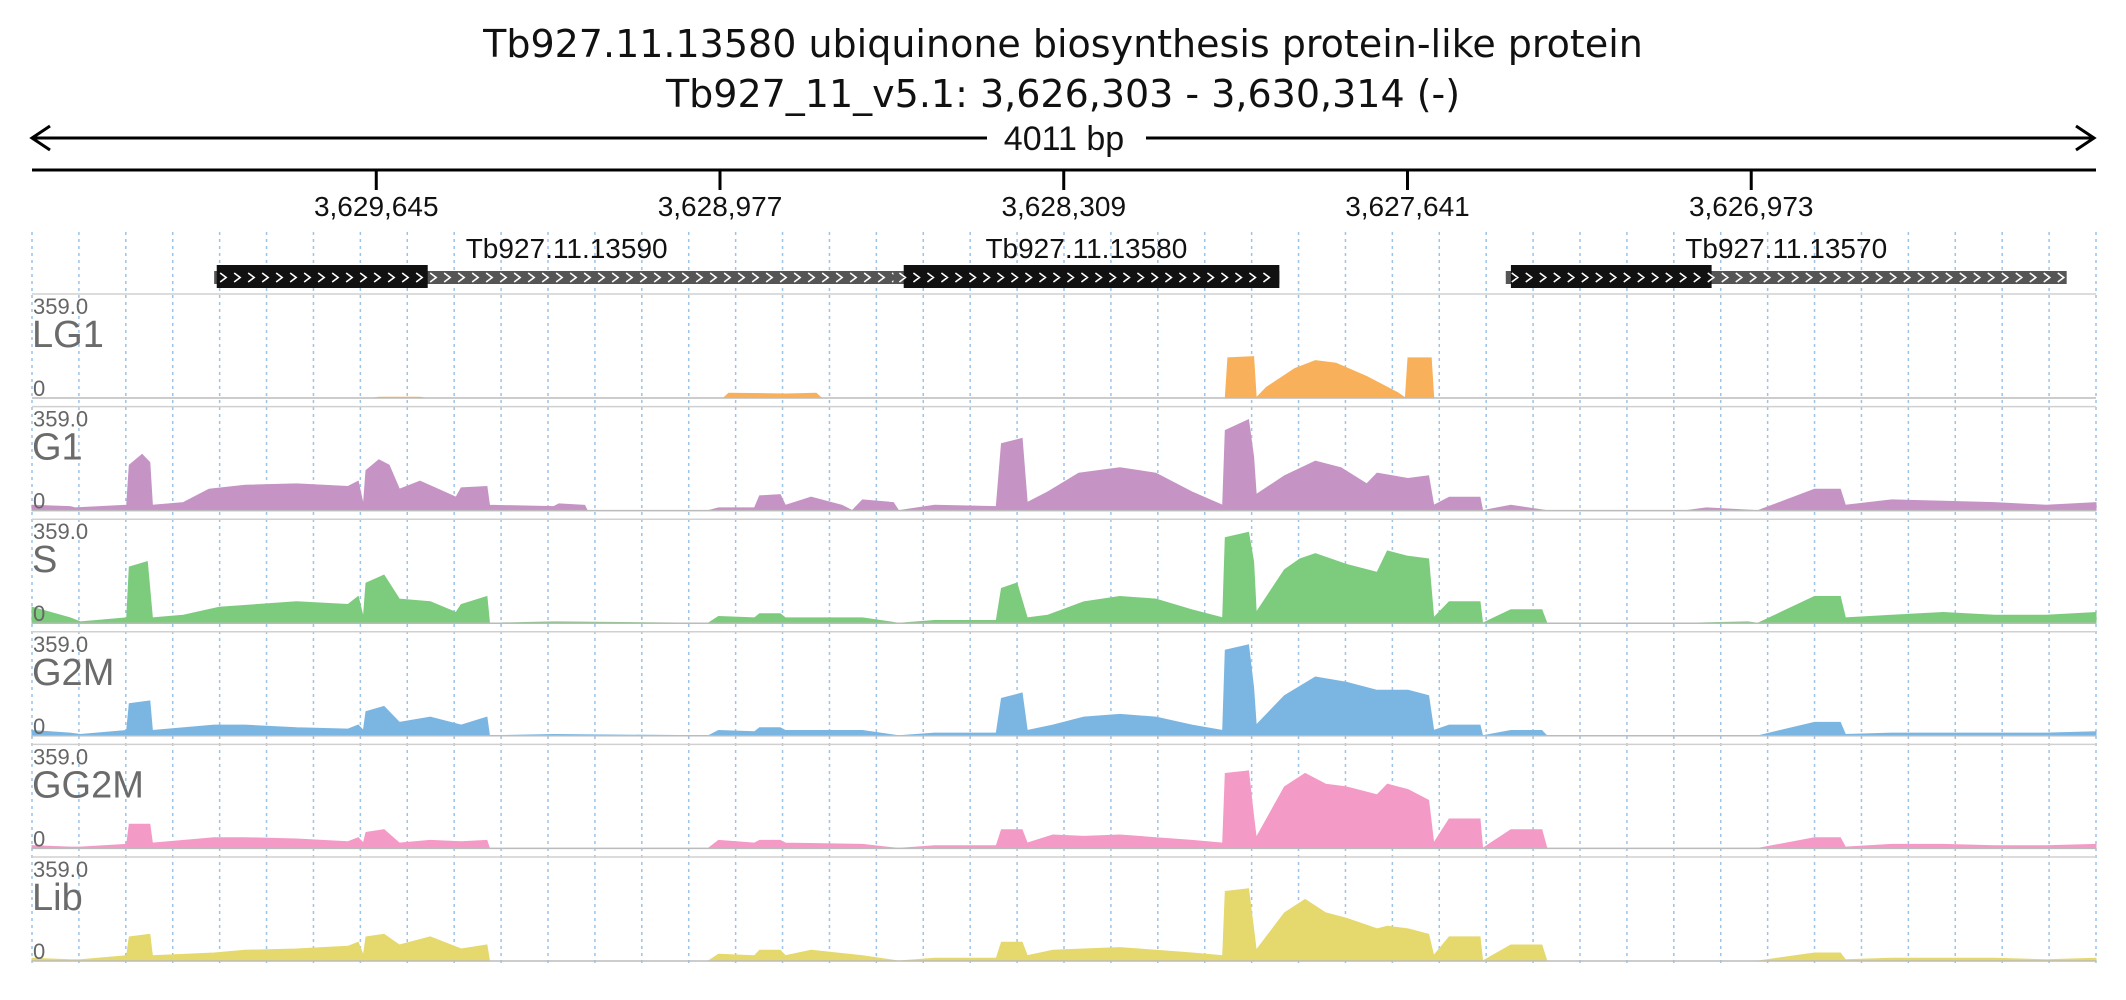 The height and width of the screenshot is (1000, 2126). What do you see at coordinates (720, 206) in the screenshot?
I see `x-tick-label: 3,628,977` at bounding box center [720, 206].